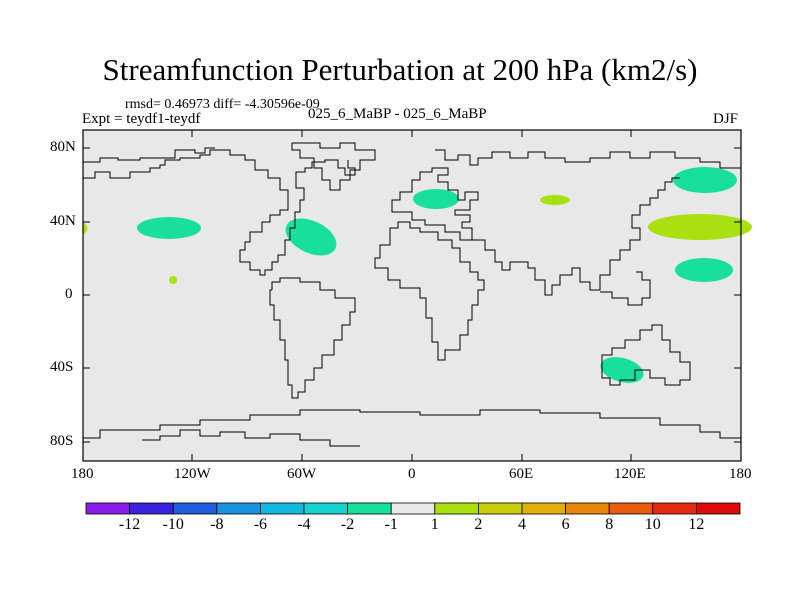 The image size is (800, 600). I want to click on neg-anomaly-natlantic, so click(311, 237).